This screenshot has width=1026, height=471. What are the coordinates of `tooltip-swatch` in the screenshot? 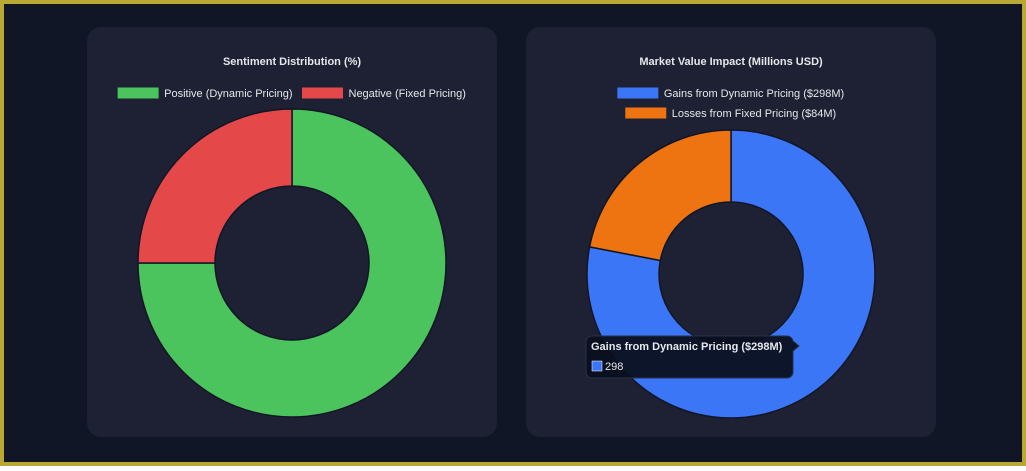 It's located at (597, 366).